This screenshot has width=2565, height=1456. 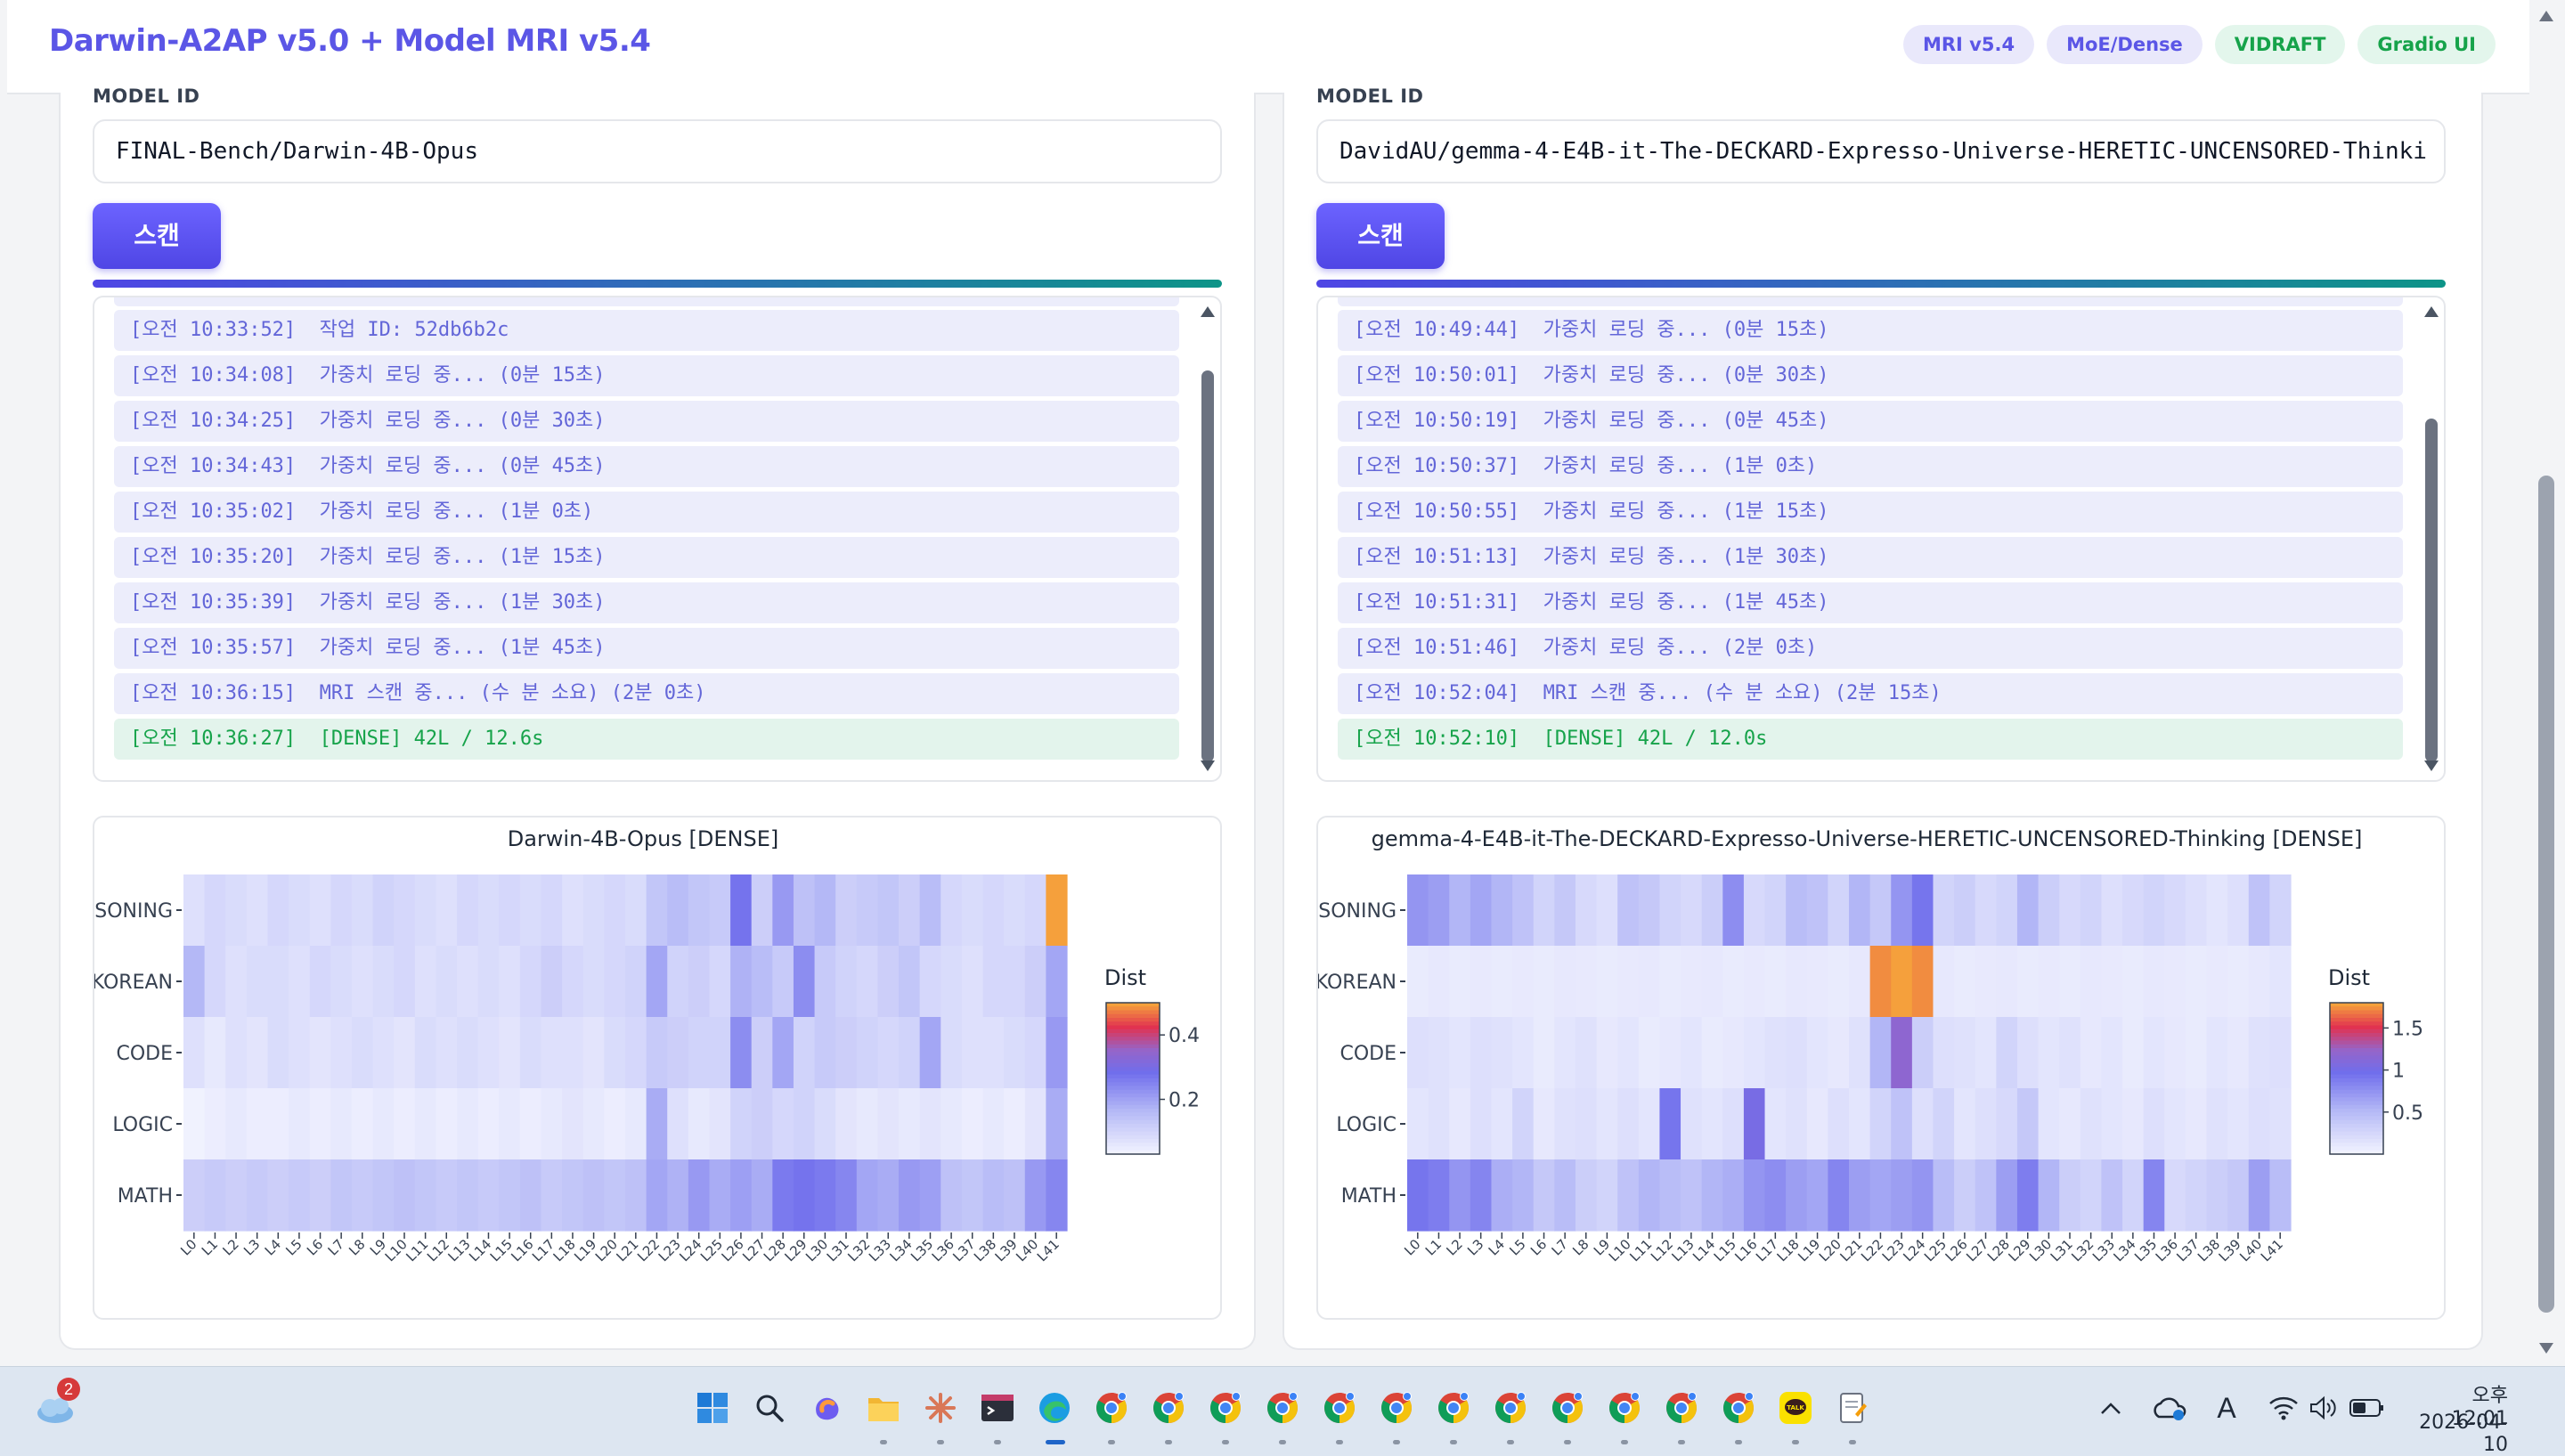 What do you see at coordinates (2367, 1408) in the screenshot?
I see `battery-icon` at bounding box center [2367, 1408].